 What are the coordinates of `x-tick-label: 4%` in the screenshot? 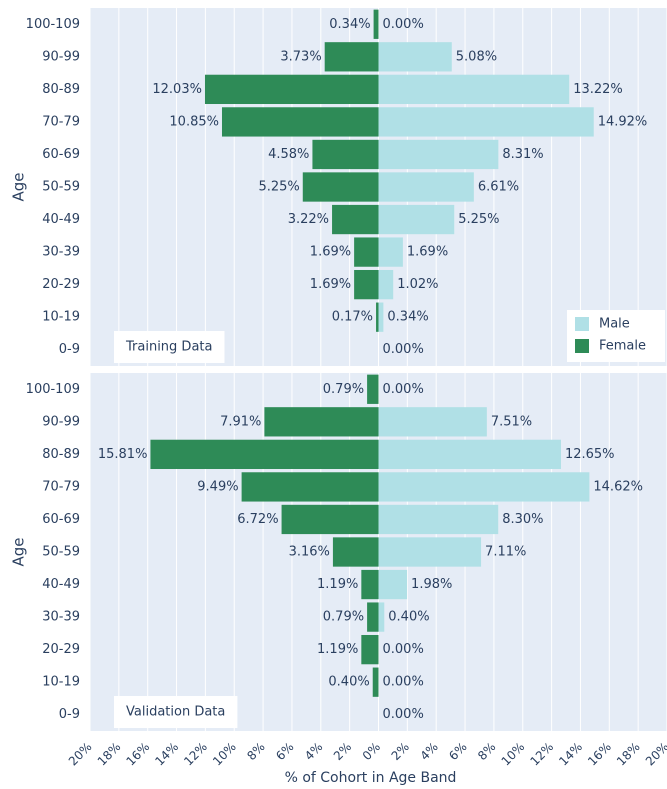 It's located at (313, 751).